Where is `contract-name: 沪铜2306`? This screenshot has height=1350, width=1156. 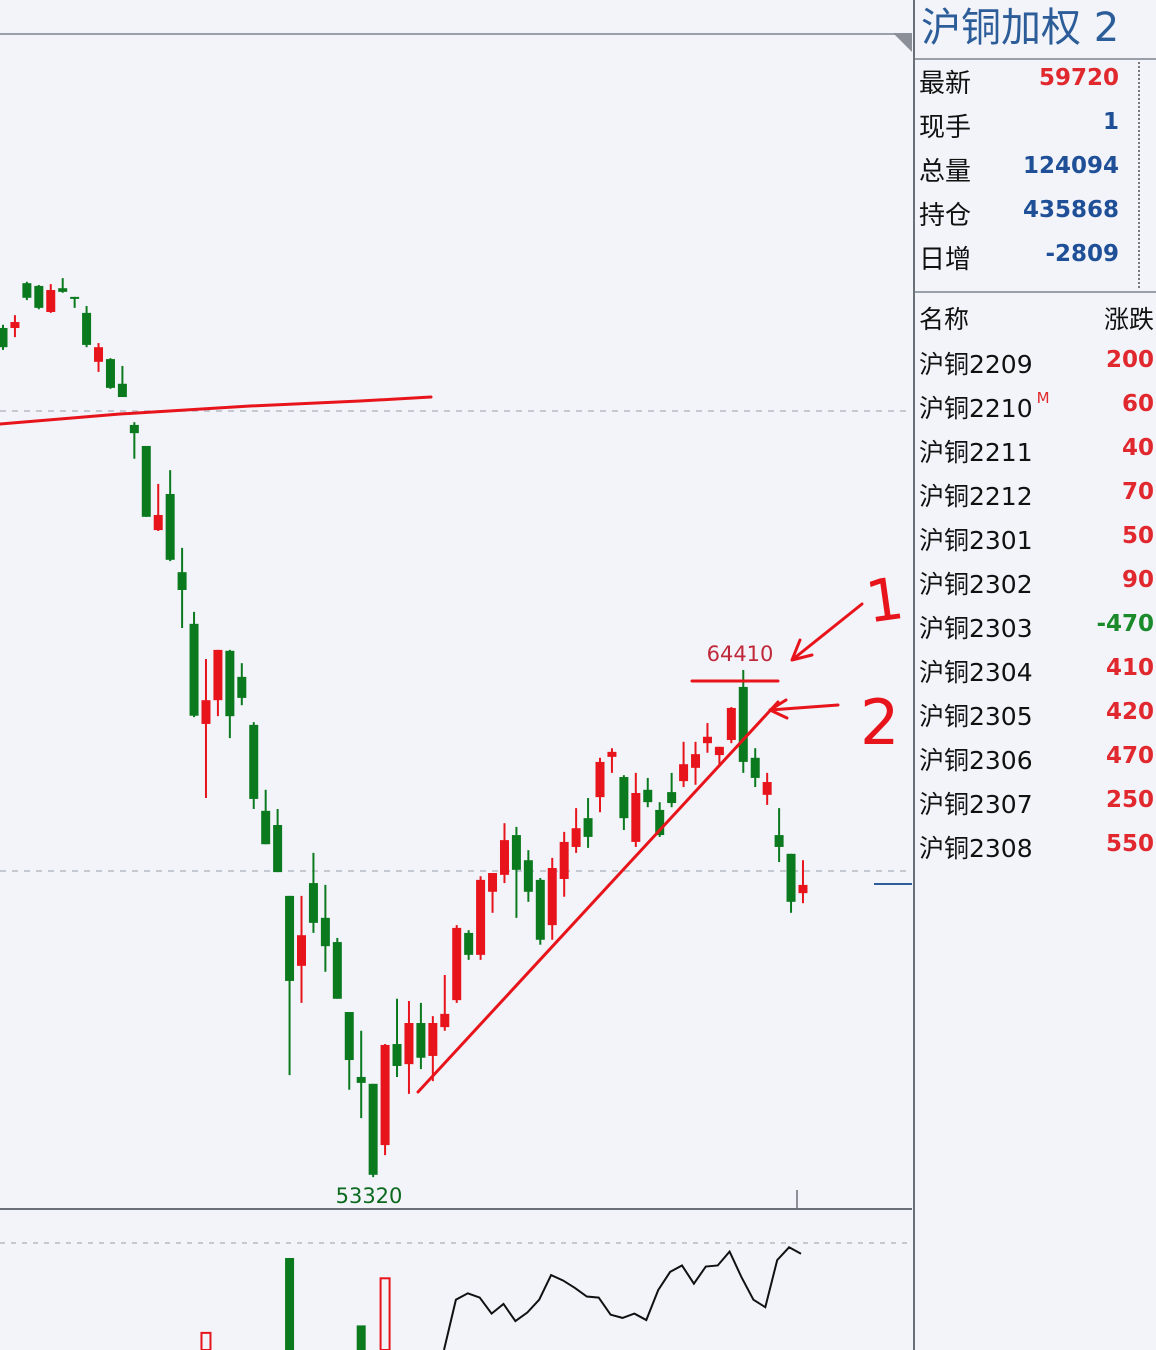 contract-name: 沪铜2306 is located at coordinates (978, 759).